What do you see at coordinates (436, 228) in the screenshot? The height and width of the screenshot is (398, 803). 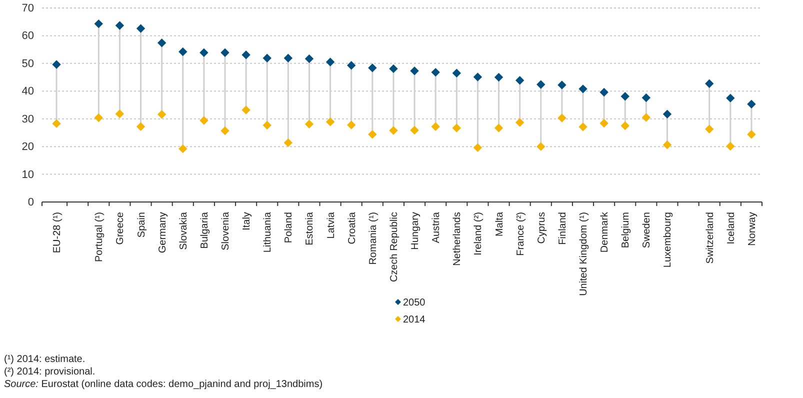 I see `x-tick-label: Austria` at bounding box center [436, 228].